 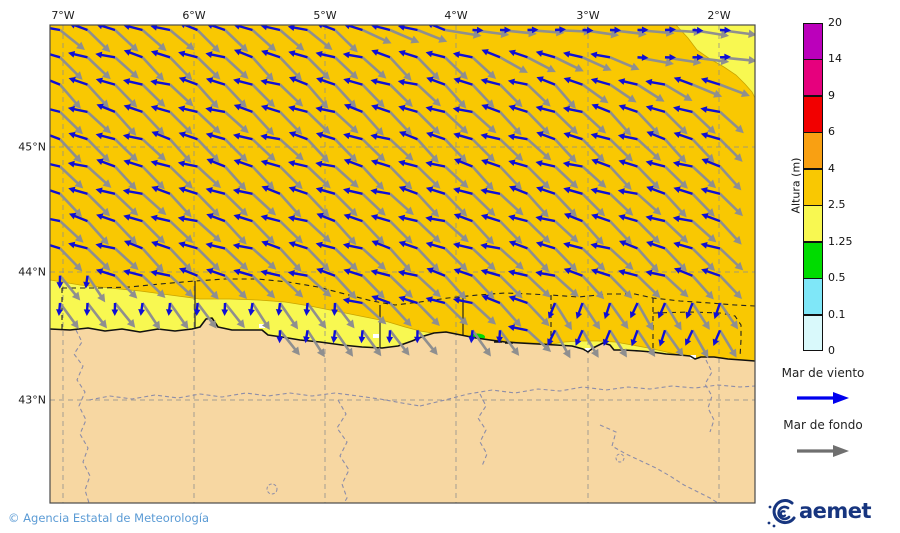 What do you see at coordinates (837, 278) in the screenshot?
I see `colorbar-tick-label: 0.5` at bounding box center [837, 278].